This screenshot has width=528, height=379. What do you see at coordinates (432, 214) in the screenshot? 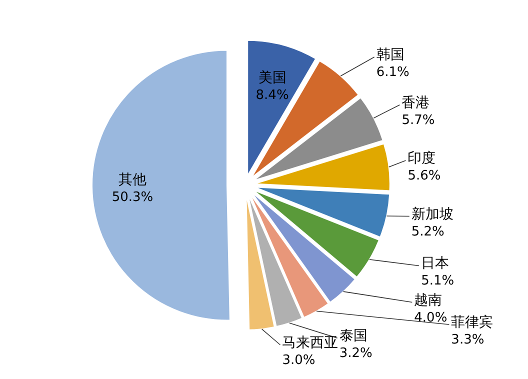
I see `slice-label: 新加坡` at bounding box center [432, 214].